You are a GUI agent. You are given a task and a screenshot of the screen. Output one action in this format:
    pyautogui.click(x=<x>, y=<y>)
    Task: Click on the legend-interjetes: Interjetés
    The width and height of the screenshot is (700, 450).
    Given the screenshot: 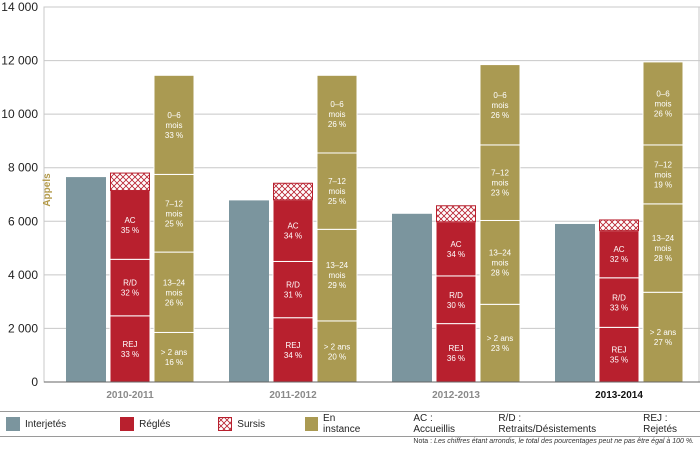 What is the action you would take?
    pyautogui.click(x=36, y=424)
    